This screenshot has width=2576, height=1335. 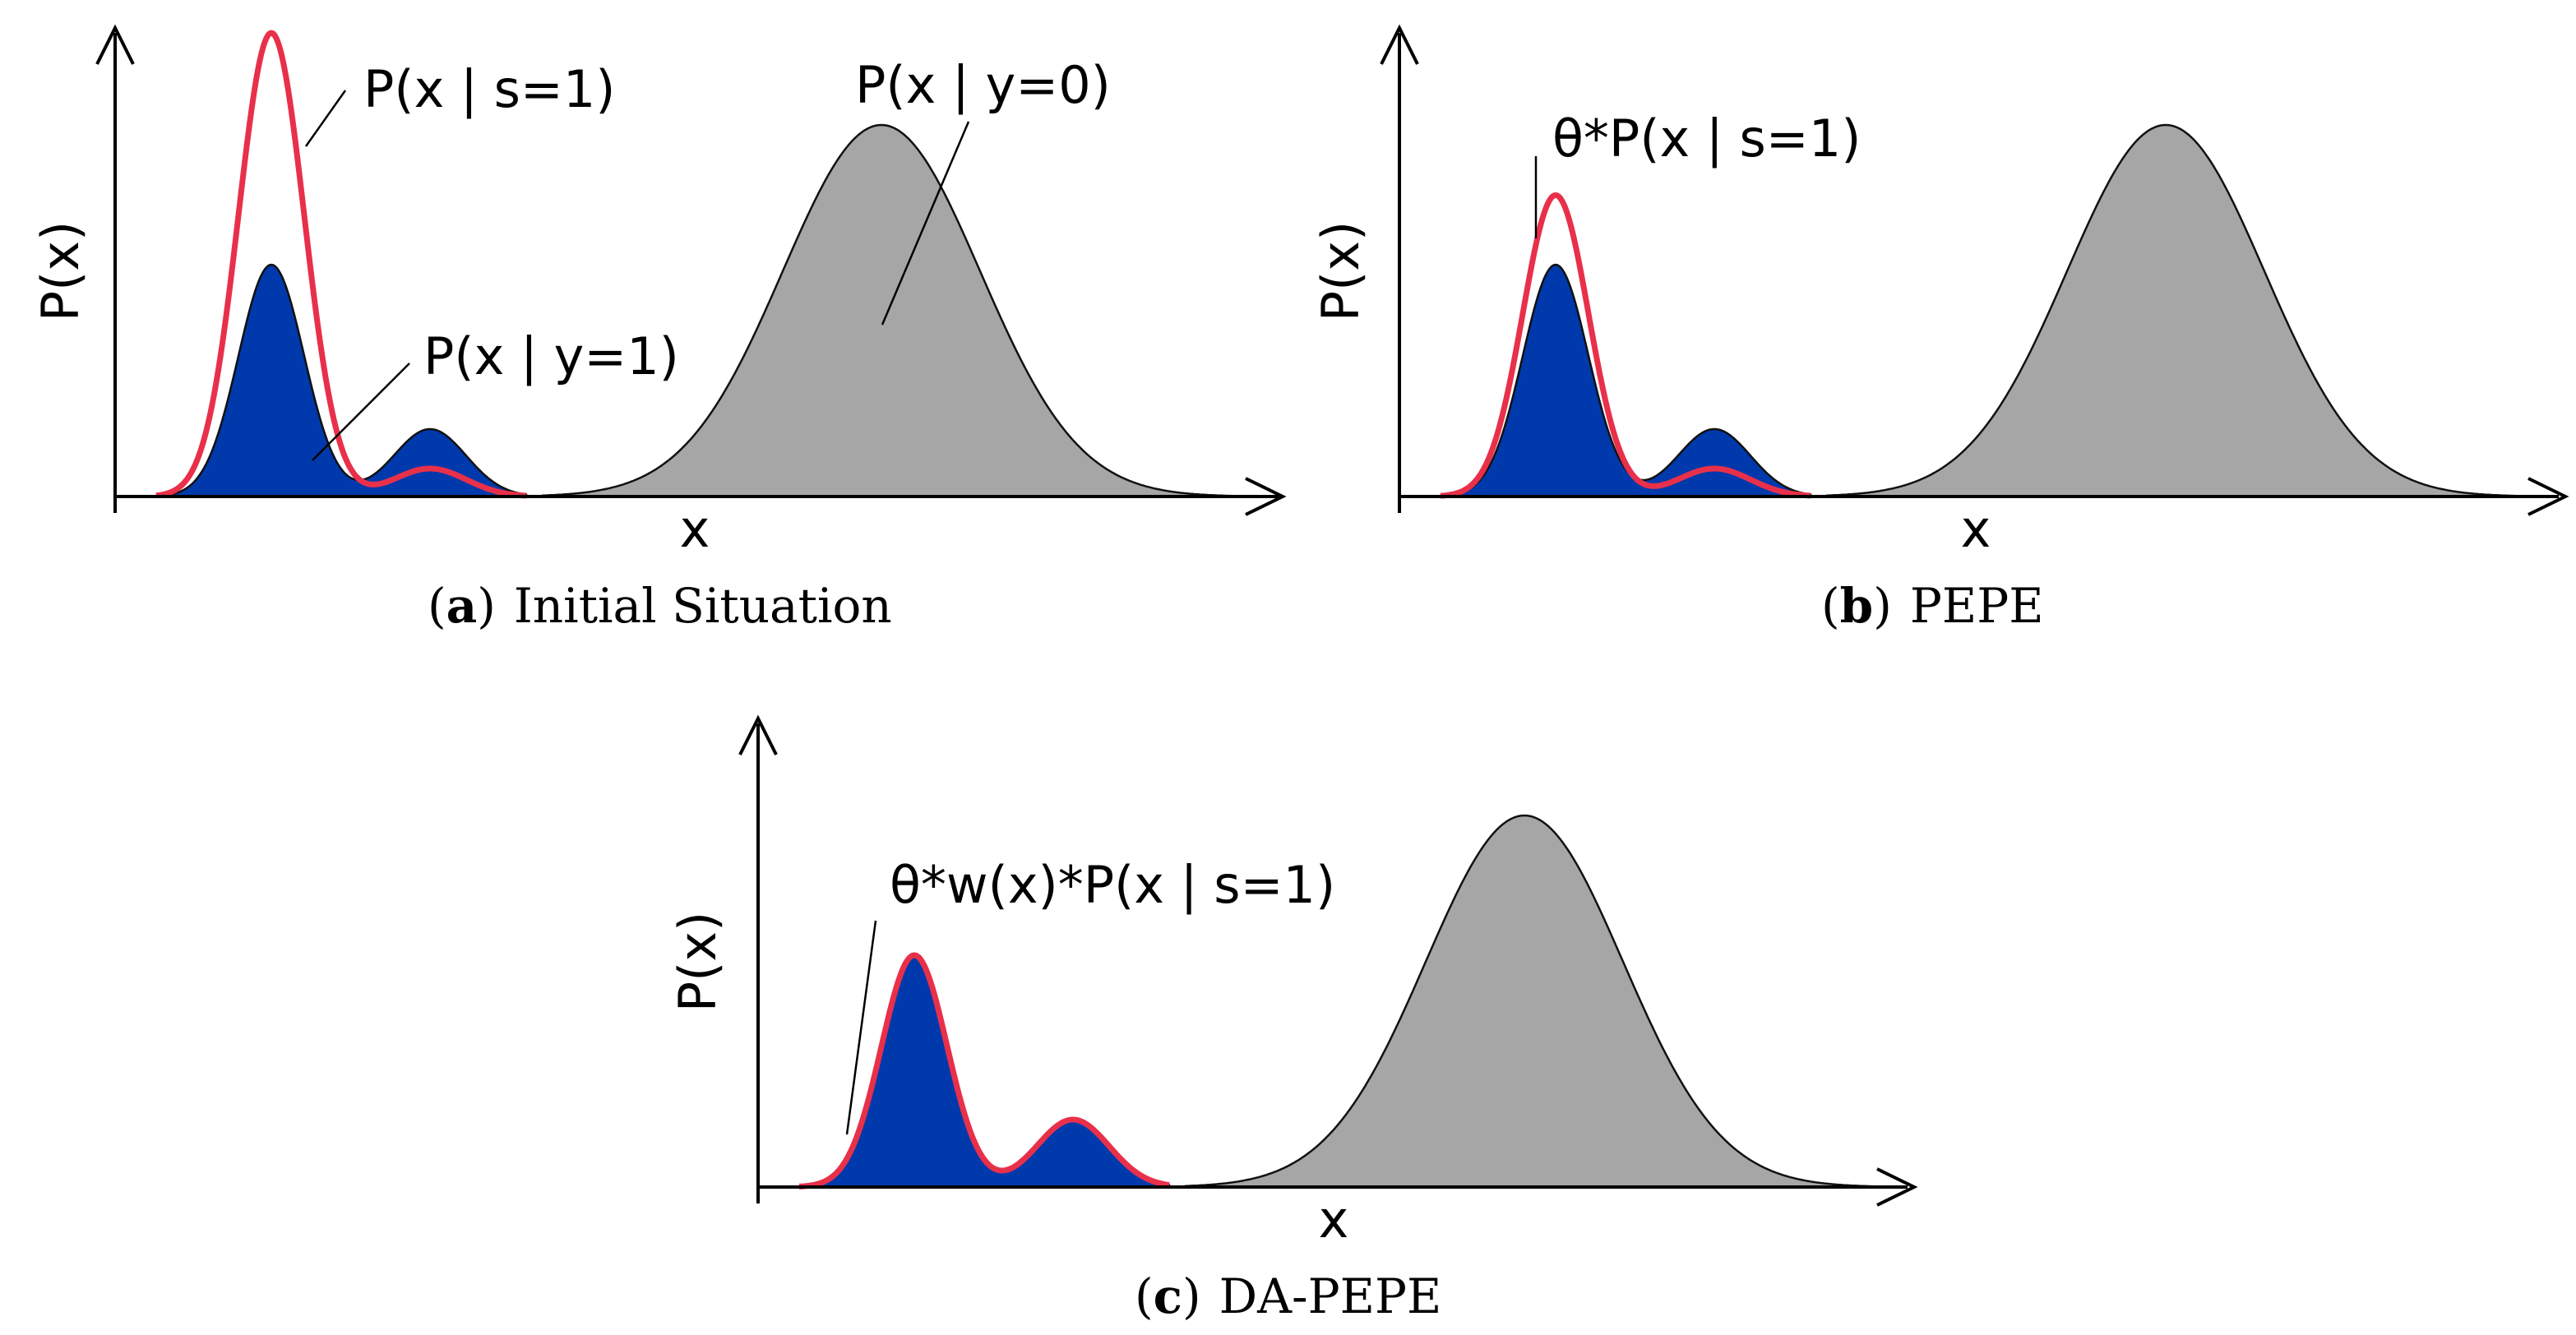 What do you see at coordinates (925, 223) in the screenshot?
I see `annotation-leader-y0` at bounding box center [925, 223].